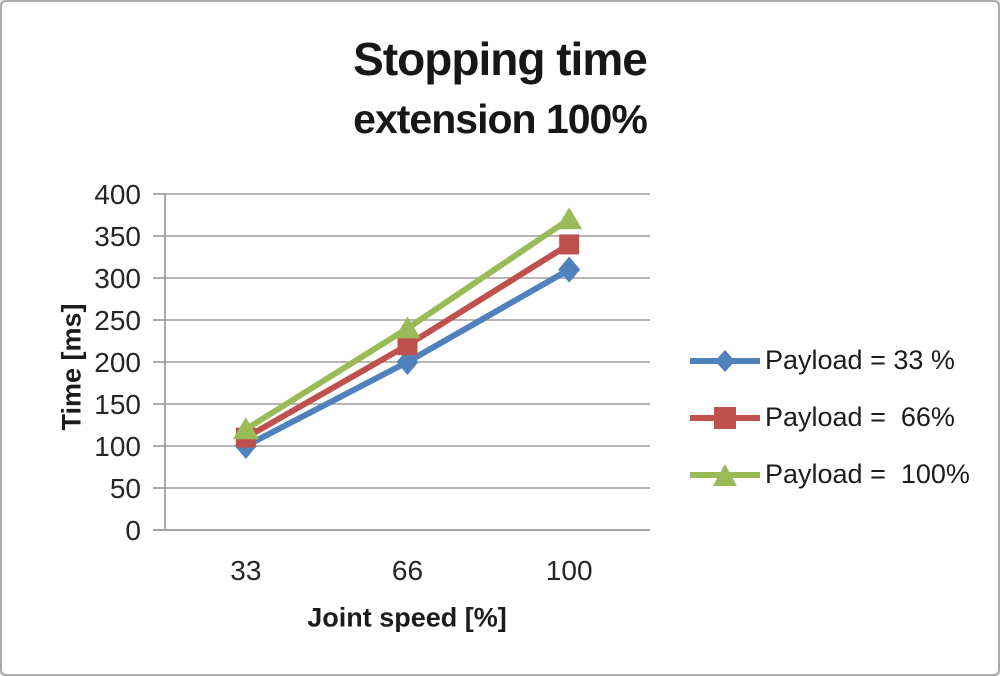 This screenshot has height=676, width=1000. Describe the element at coordinates (117, 446) in the screenshot. I see `y-tick-label: 100` at that location.